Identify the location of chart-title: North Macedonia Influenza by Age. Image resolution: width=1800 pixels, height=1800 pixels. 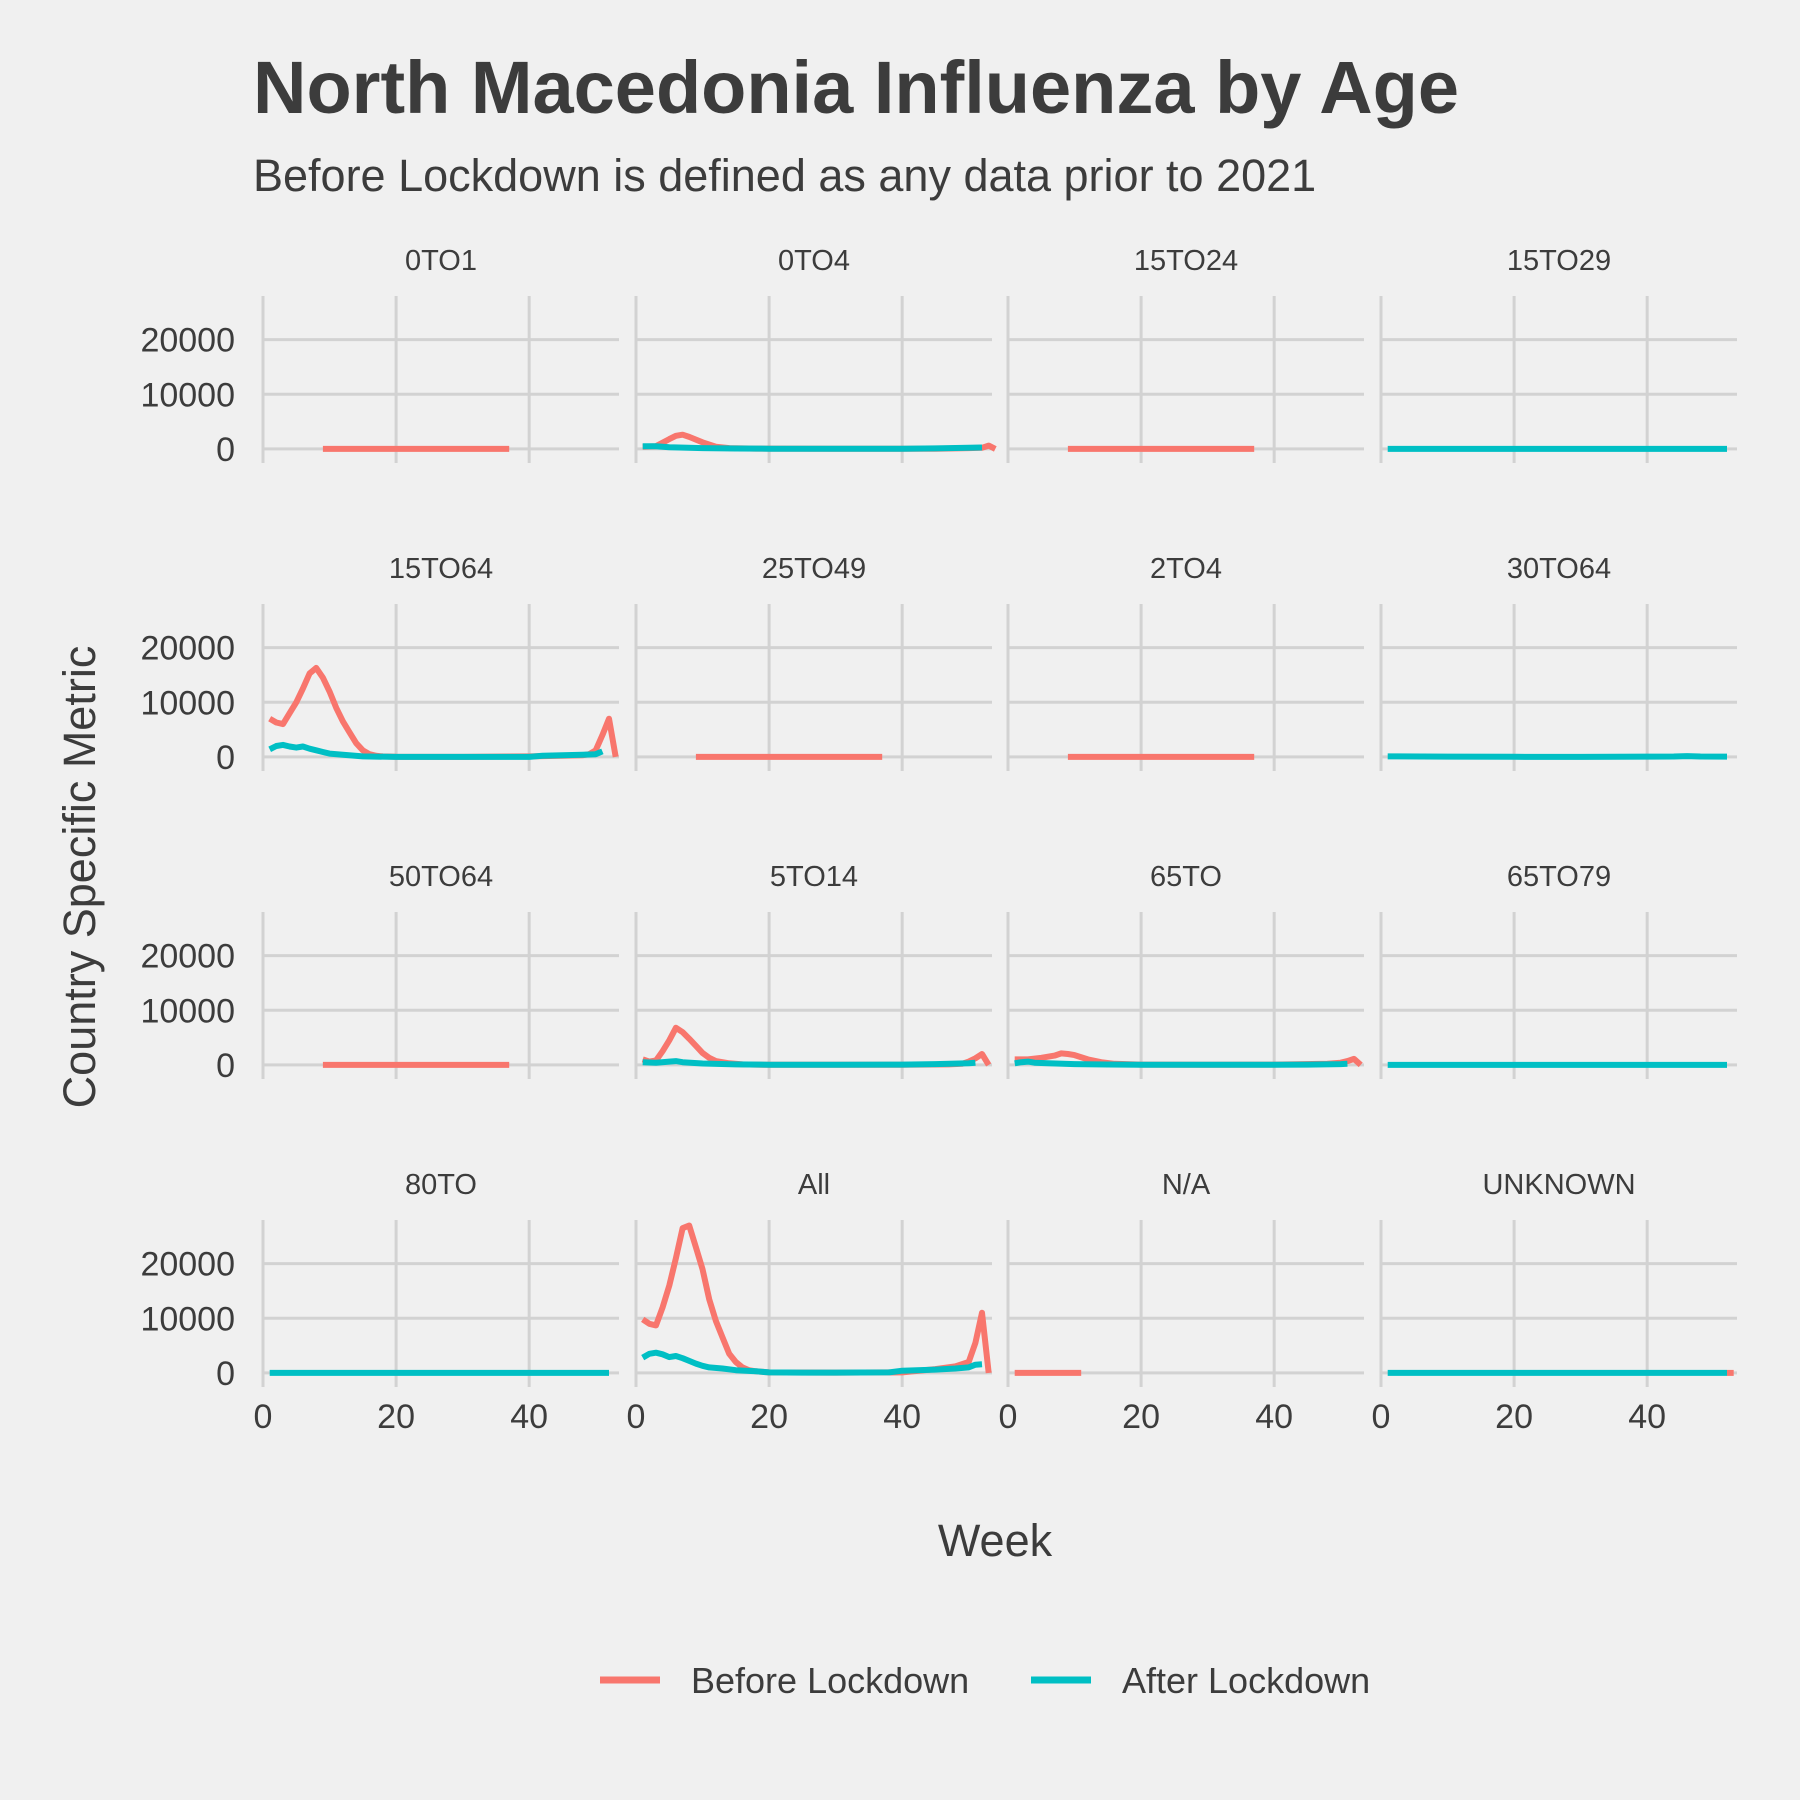
(856, 87).